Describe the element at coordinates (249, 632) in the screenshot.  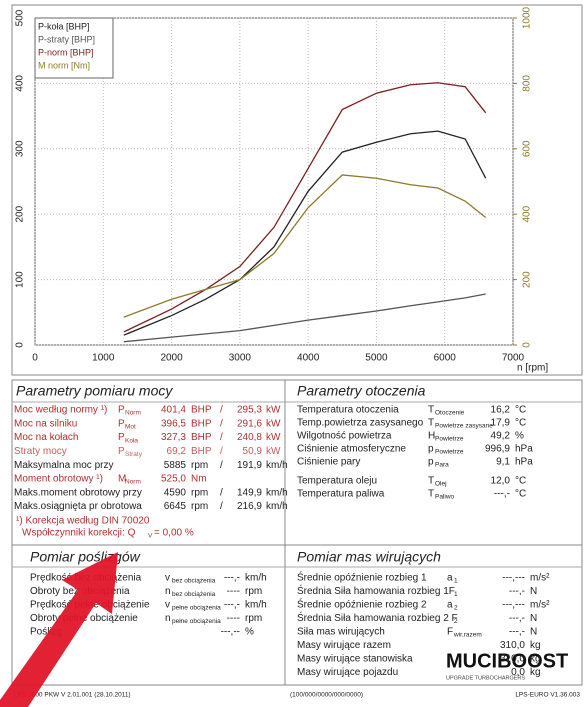
I see `unit: %` at that location.